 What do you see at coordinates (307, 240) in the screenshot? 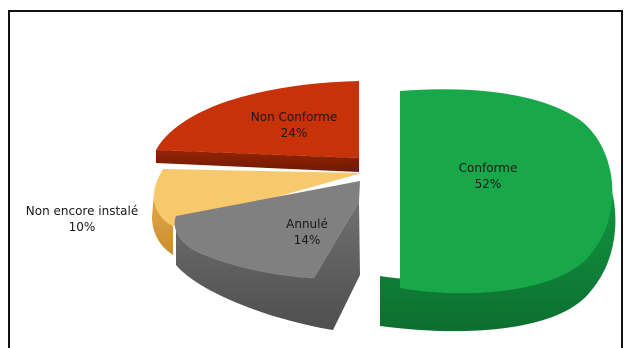
I see `slice-annule-value: 14%` at bounding box center [307, 240].